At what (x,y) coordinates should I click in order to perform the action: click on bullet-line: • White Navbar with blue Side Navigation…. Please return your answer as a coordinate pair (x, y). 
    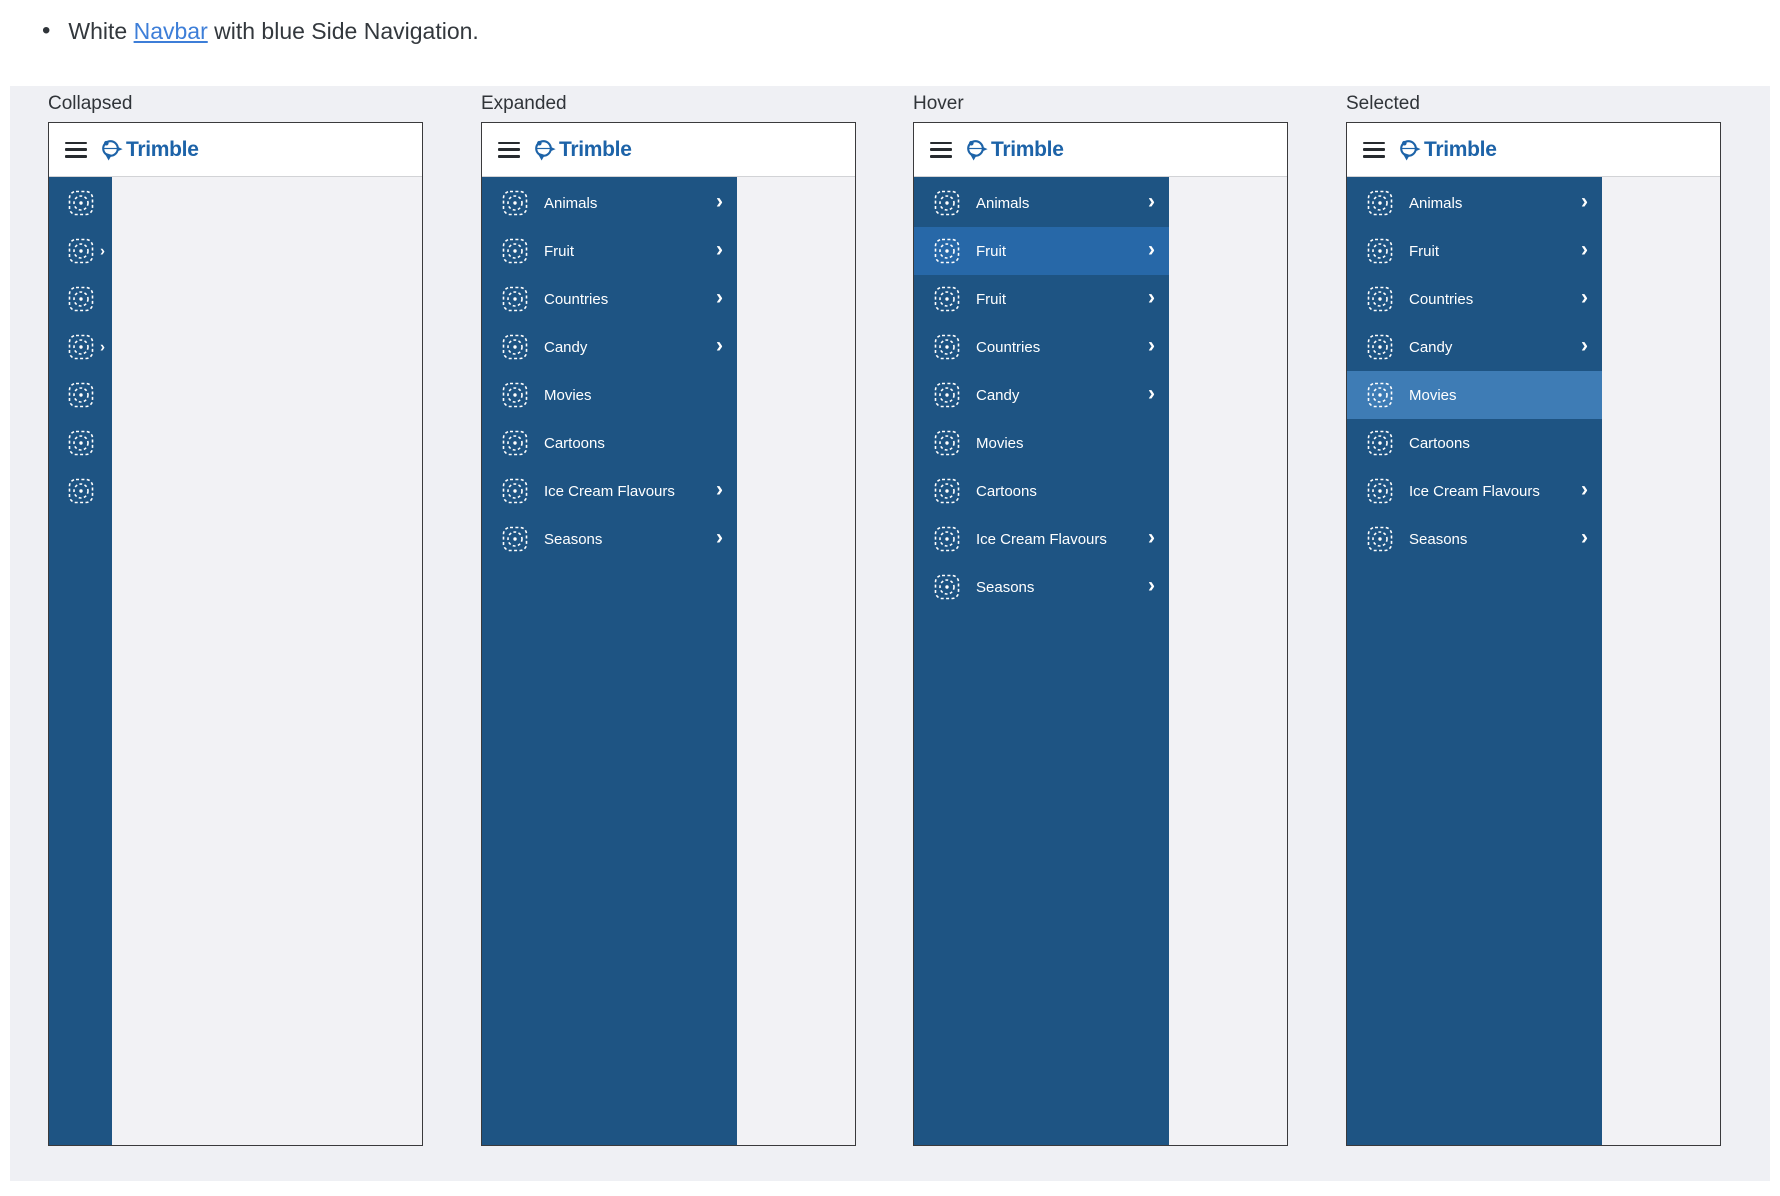
    Looking at the image, I should click on (890, 24).